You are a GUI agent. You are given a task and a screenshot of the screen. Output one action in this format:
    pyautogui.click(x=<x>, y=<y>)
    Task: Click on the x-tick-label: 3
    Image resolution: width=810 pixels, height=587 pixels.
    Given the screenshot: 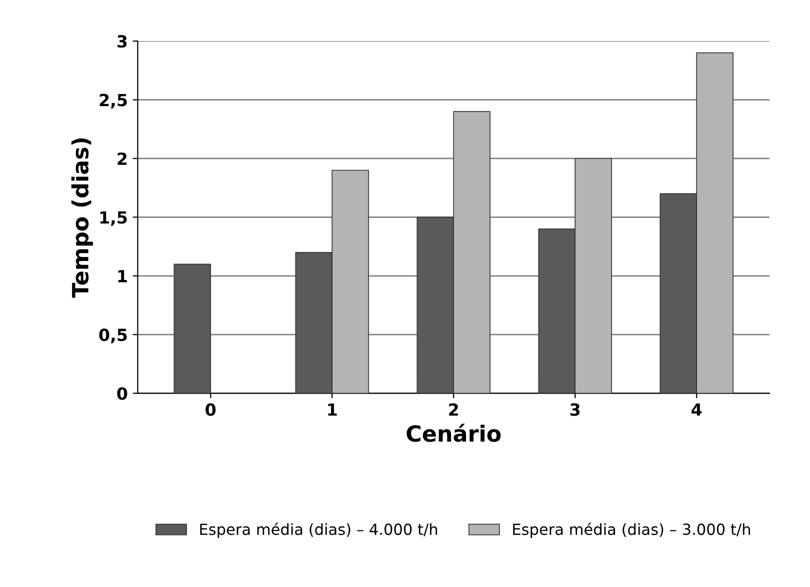 What is the action you would take?
    pyautogui.click(x=575, y=409)
    